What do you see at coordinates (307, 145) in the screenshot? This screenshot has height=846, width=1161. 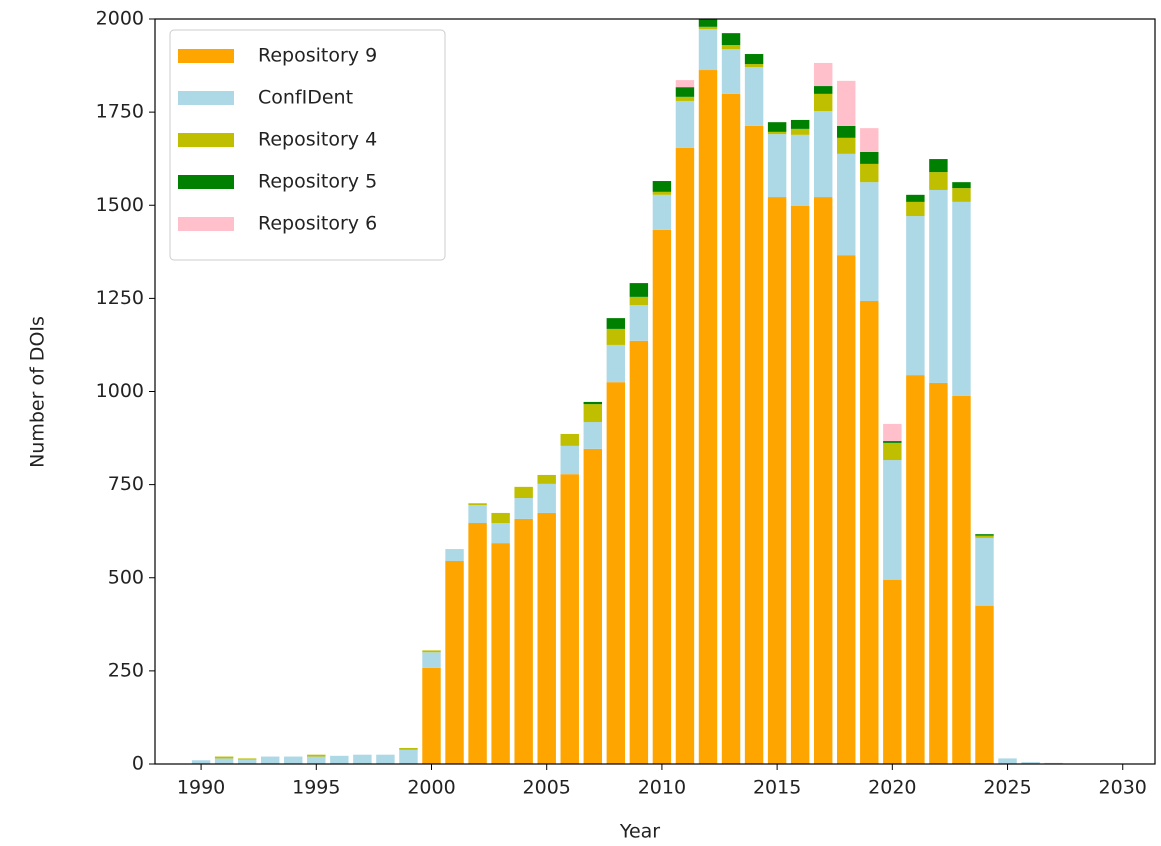 I see `legend-box` at bounding box center [307, 145].